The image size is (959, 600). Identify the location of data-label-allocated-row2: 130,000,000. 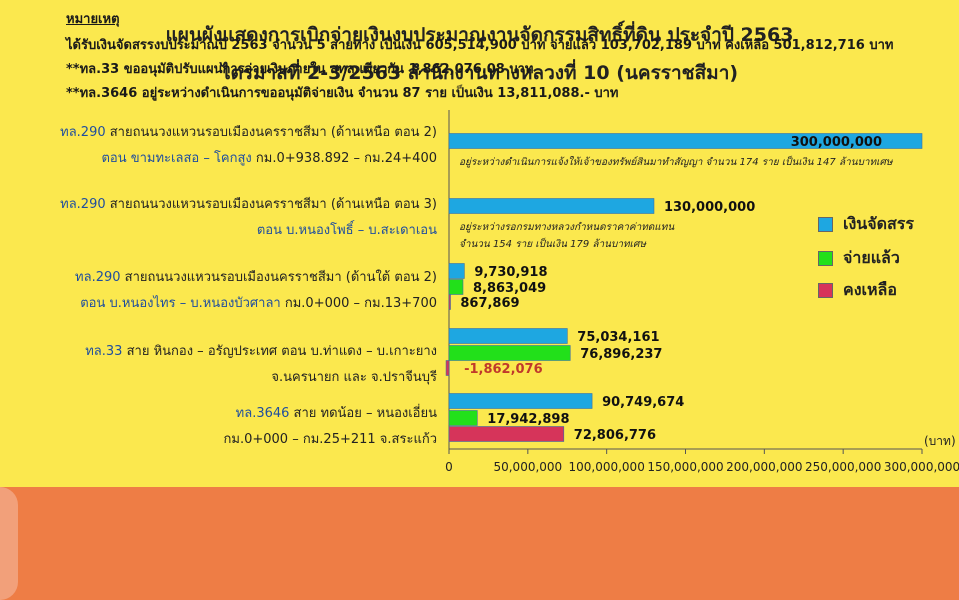
(709, 207).